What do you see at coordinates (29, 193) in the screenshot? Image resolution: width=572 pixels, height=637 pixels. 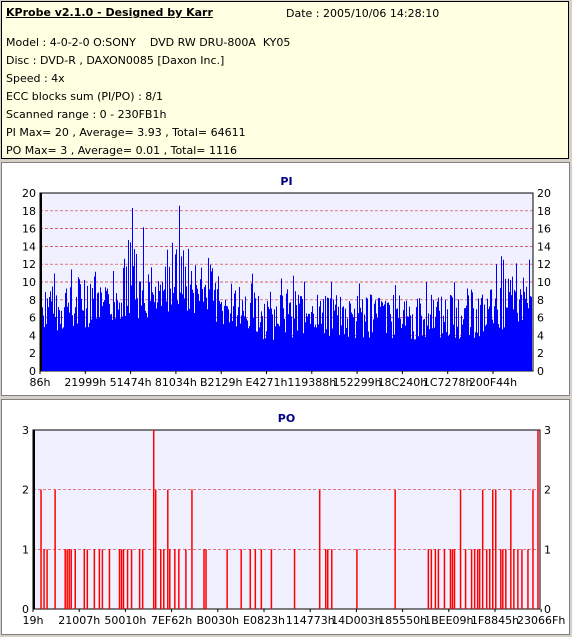 I see `y-tick-label-left: 20` at bounding box center [29, 193].